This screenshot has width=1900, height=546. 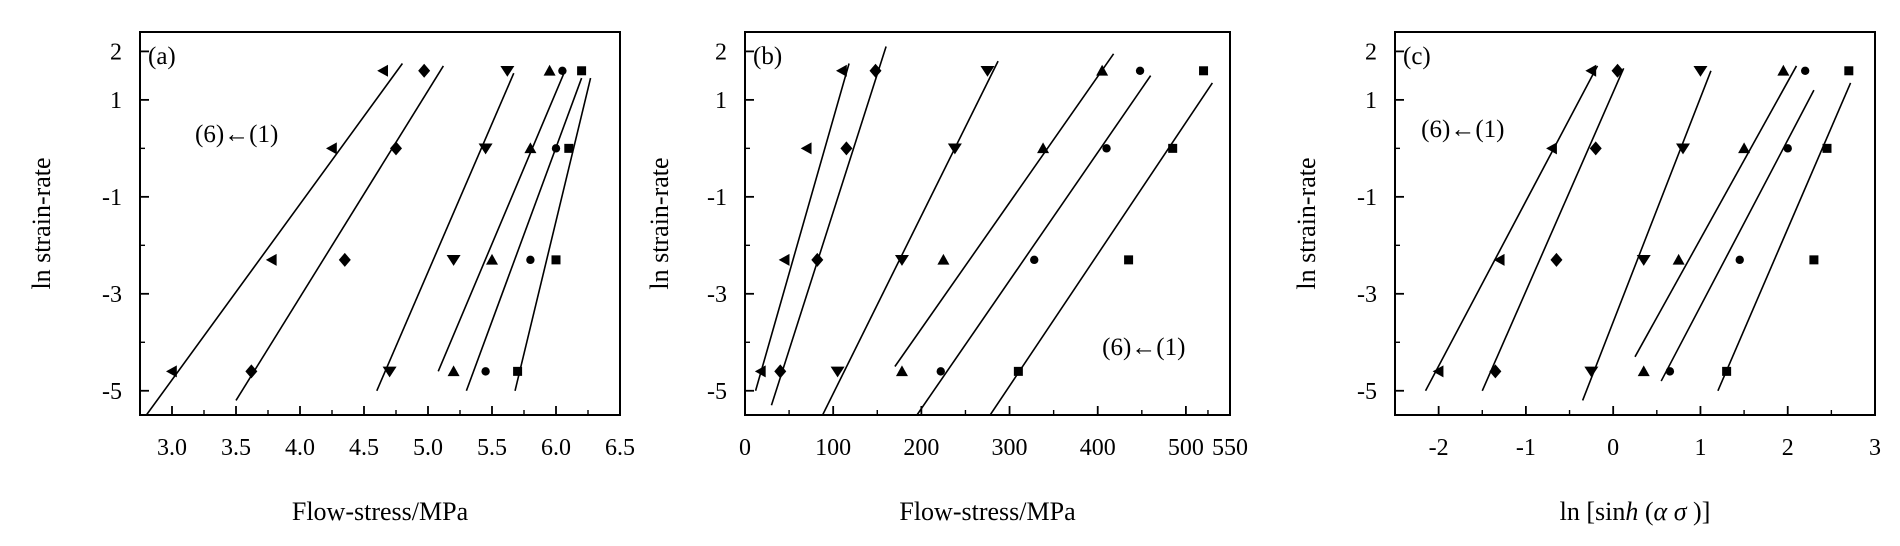 I want to click on panel-a-xtick-label: 4.0, so click(x=300, y=448).